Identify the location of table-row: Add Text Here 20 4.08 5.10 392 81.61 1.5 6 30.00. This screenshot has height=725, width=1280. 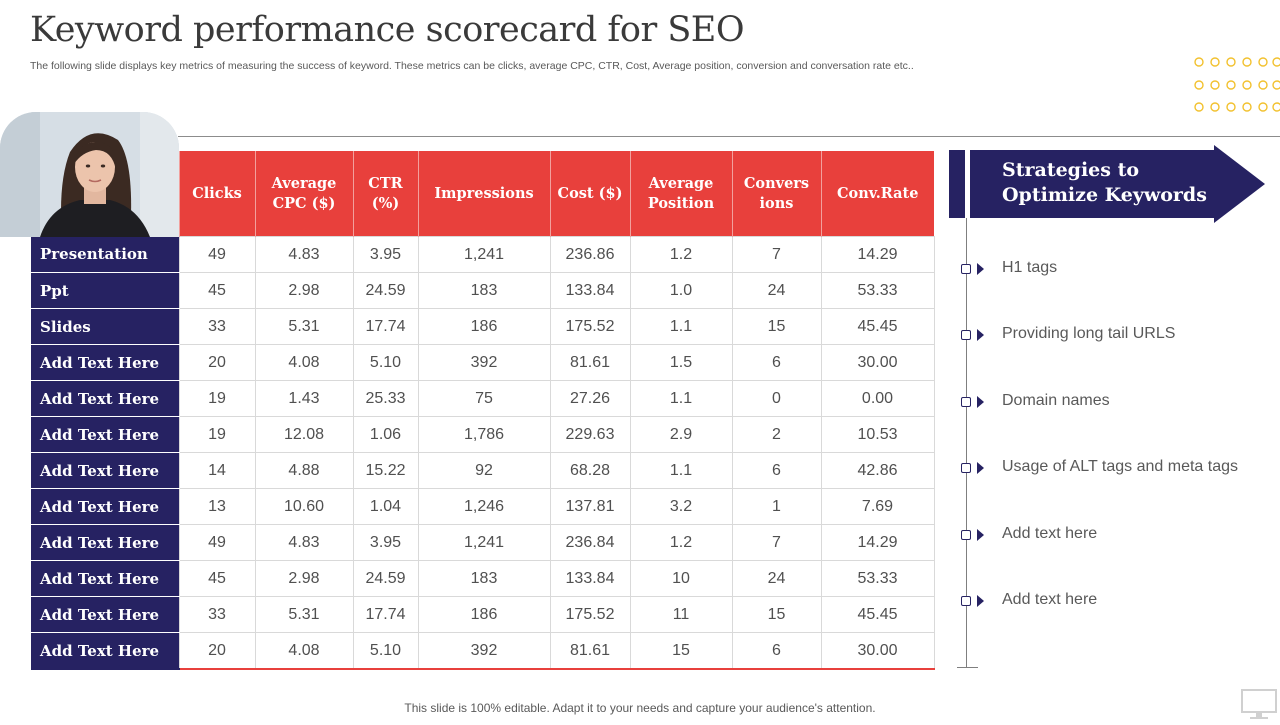
(483, 362).